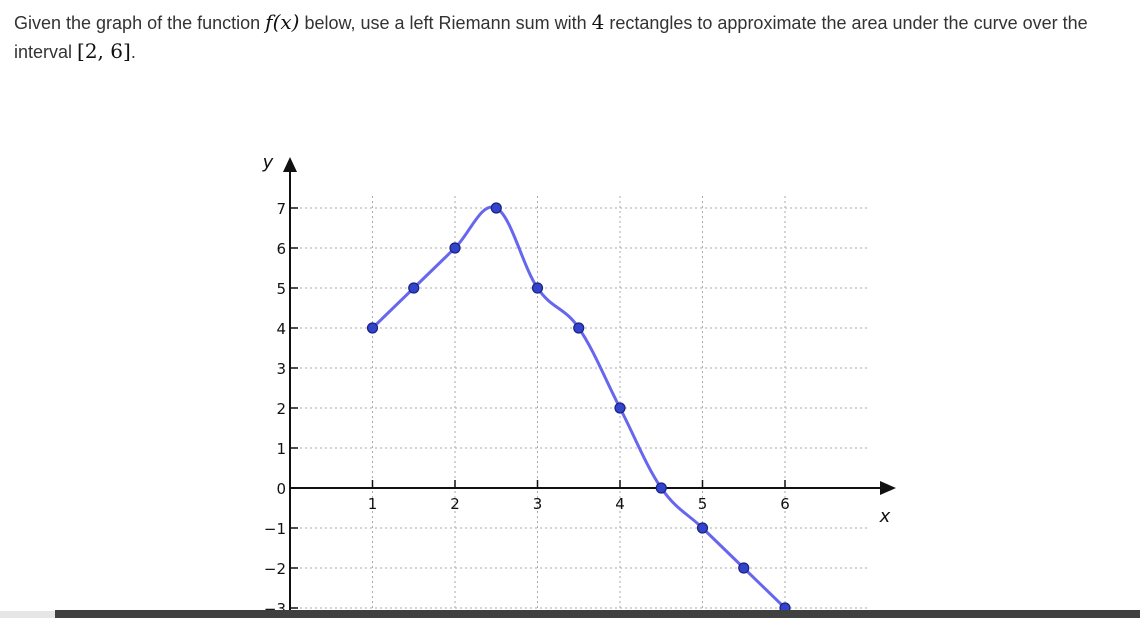  What do you see at coordinates (281, 409) in the screenshot?
I see `y-tick-label: 2` at bounding box center [281, 409].